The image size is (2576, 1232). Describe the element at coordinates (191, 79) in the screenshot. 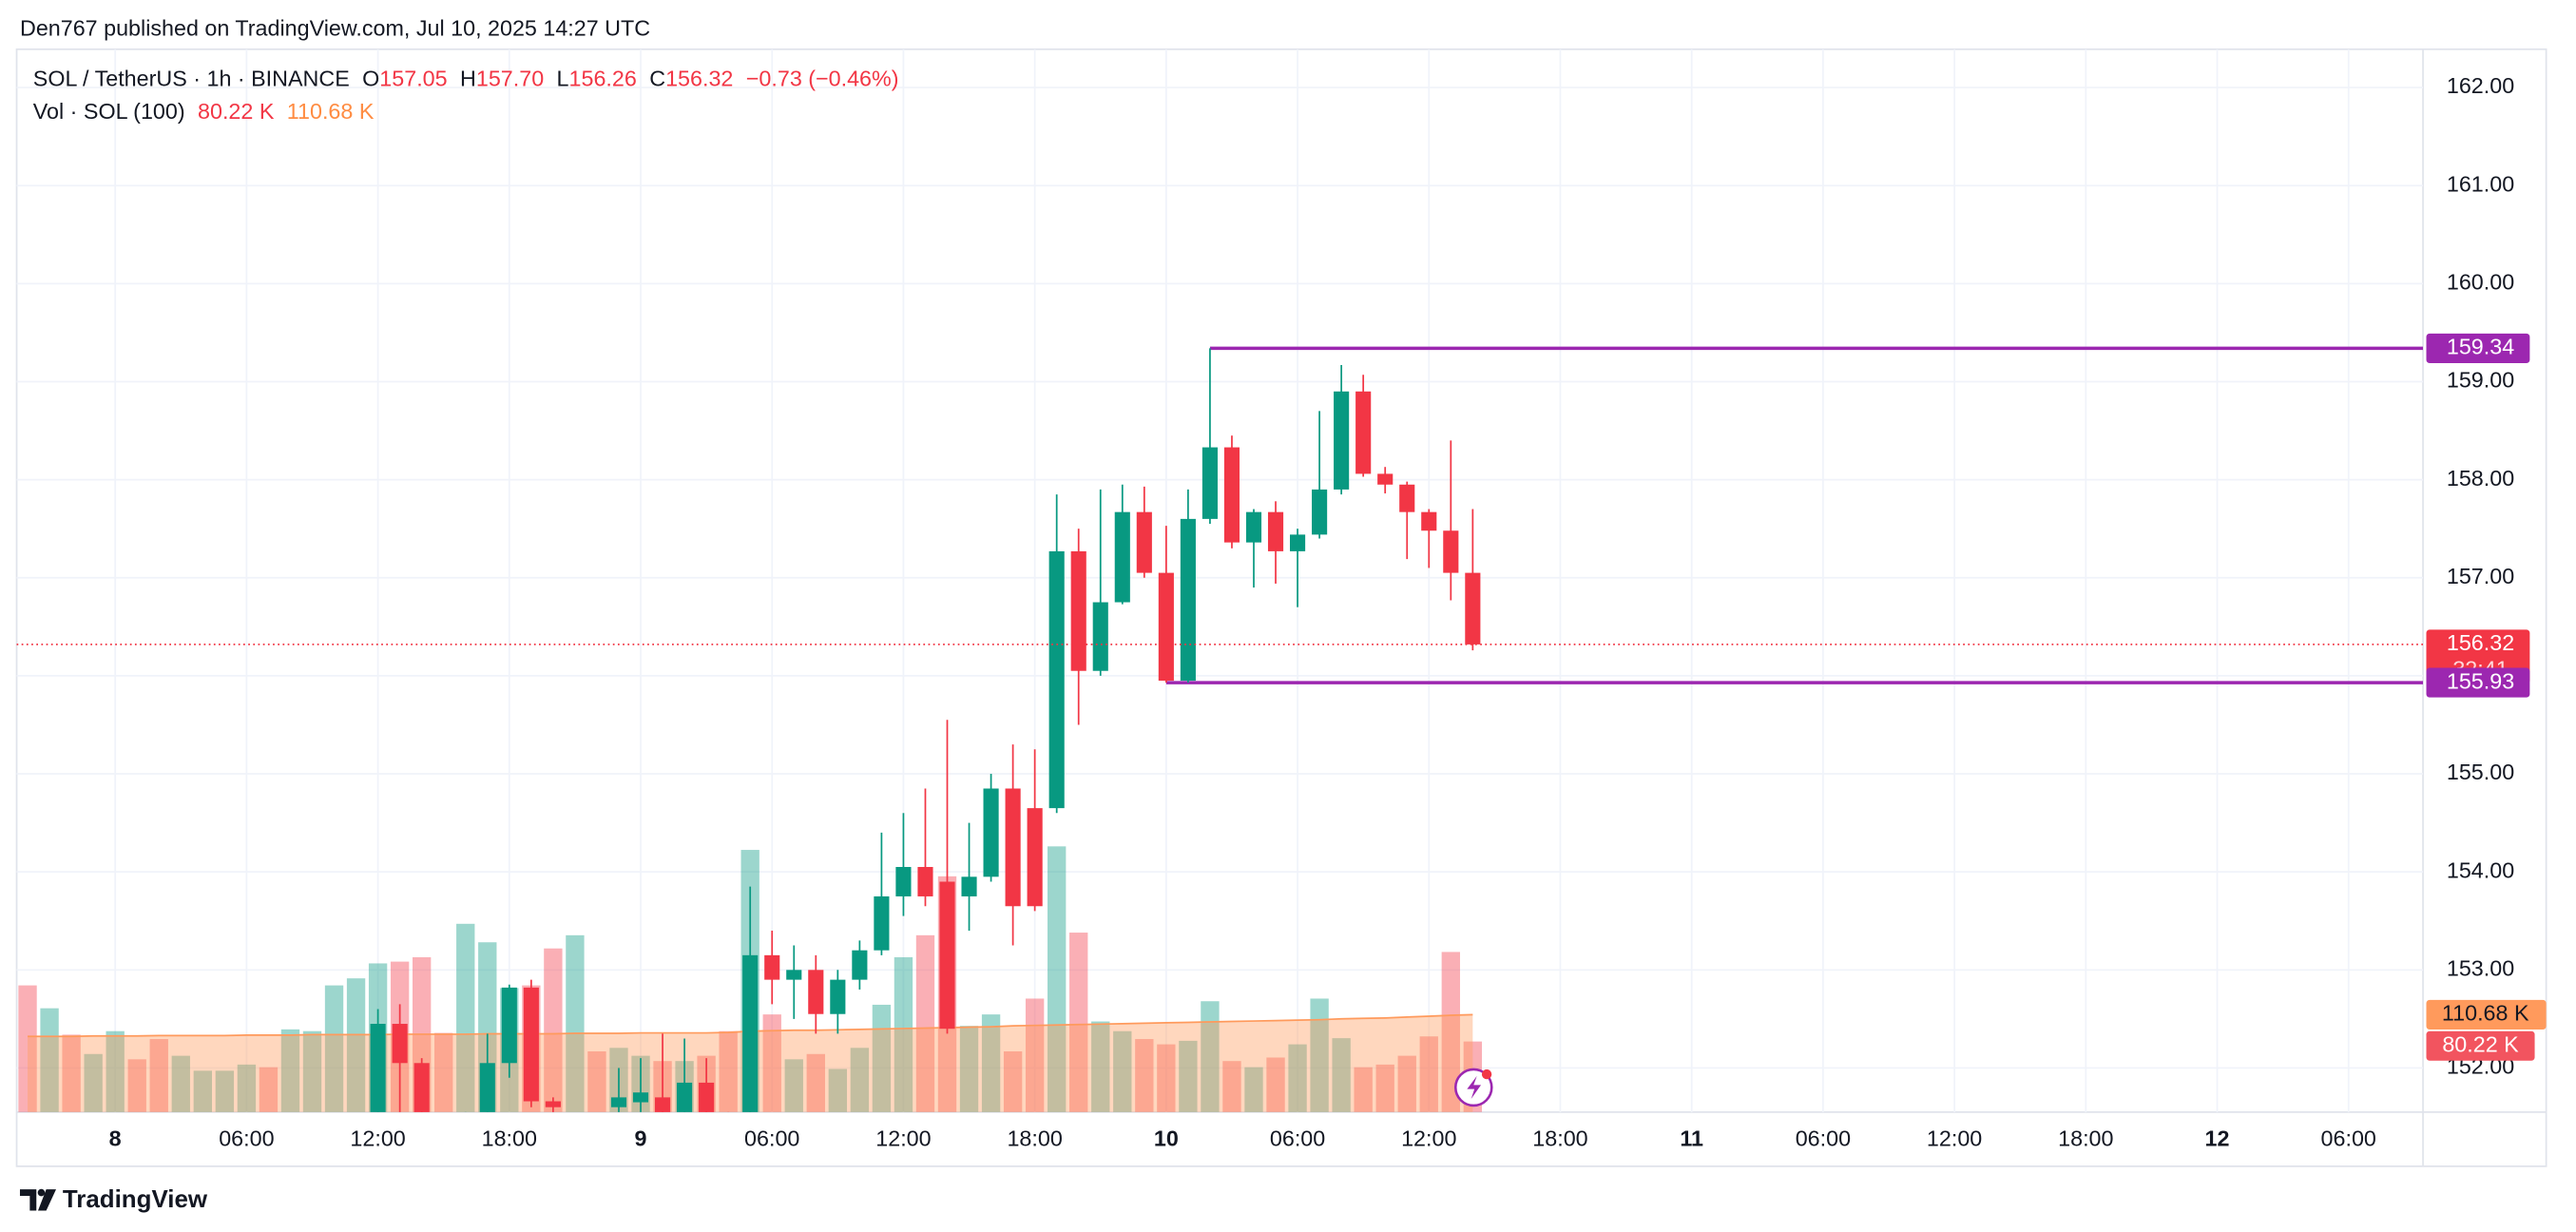

I see `legend-symbol: SOL / TetherUS · 1h · BINANCE` at that location.